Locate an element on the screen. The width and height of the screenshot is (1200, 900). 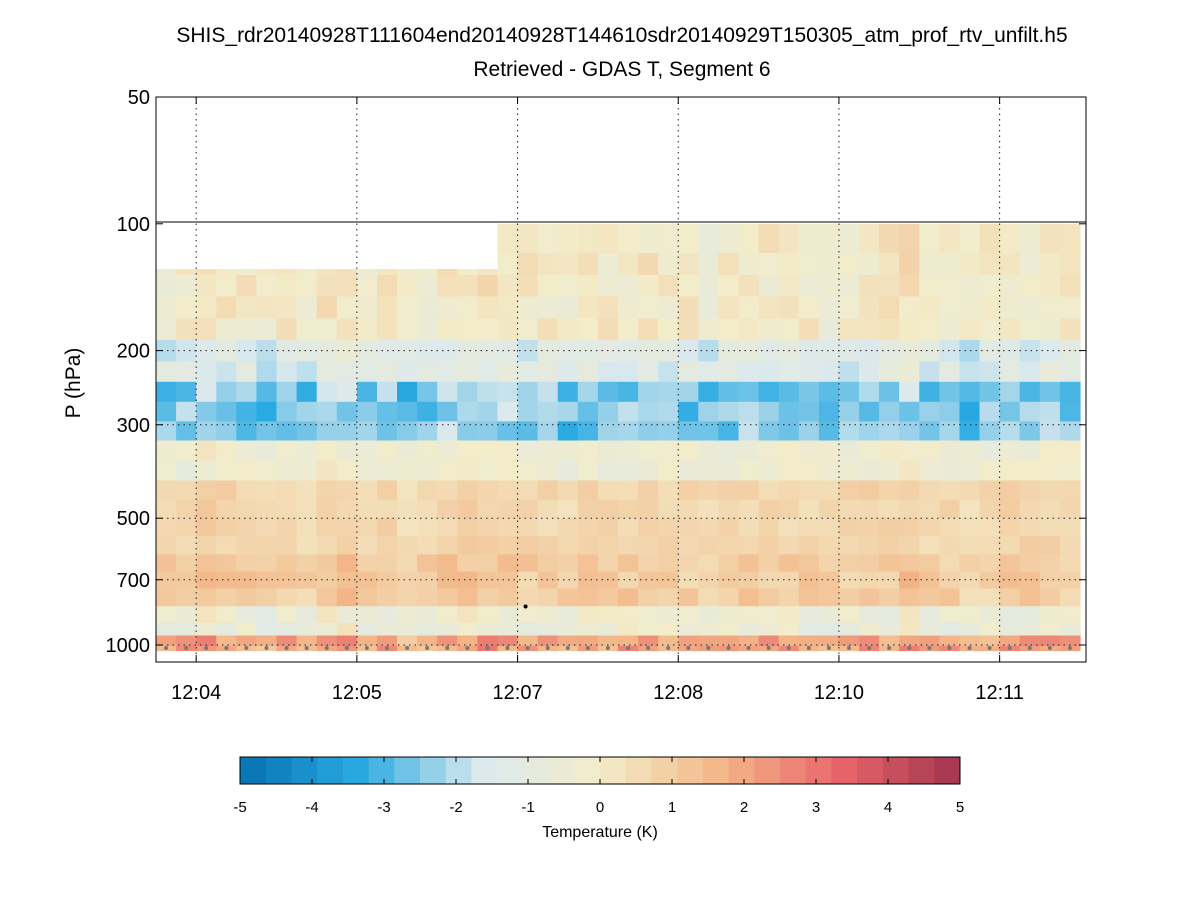
x-tick-label: 12:04 is located at coordinates (196, 693).